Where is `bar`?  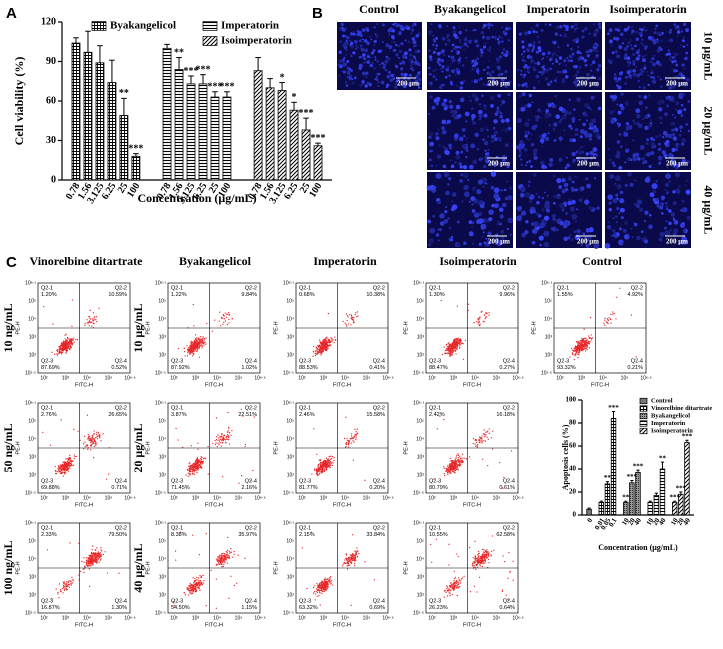 bar is located at coordinates (270, 134).